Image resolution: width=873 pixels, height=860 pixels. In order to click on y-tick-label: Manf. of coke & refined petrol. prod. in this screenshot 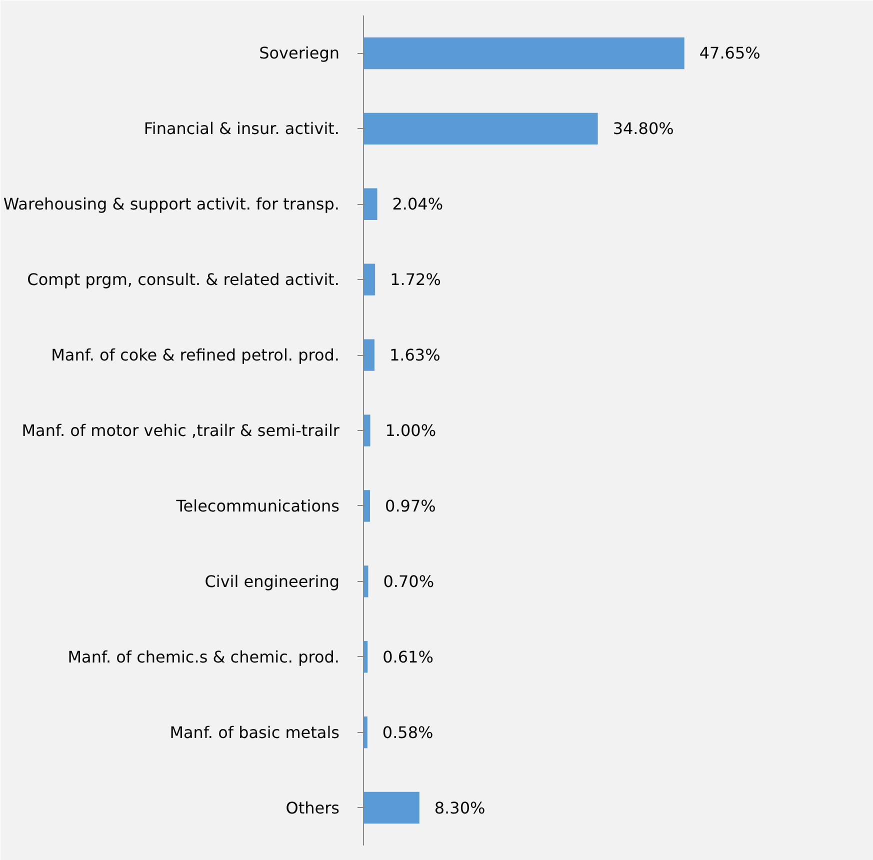, I will do `click(195, 355)`.